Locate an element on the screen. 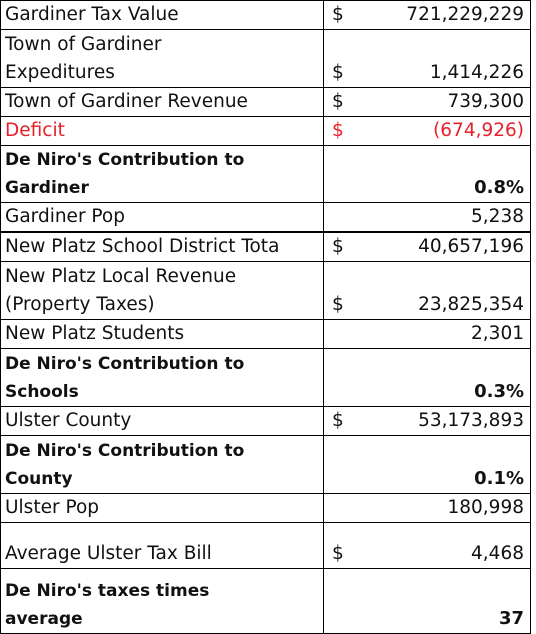  table-row: Ulster Pop 180,998 is located at coordinates (265, 508).